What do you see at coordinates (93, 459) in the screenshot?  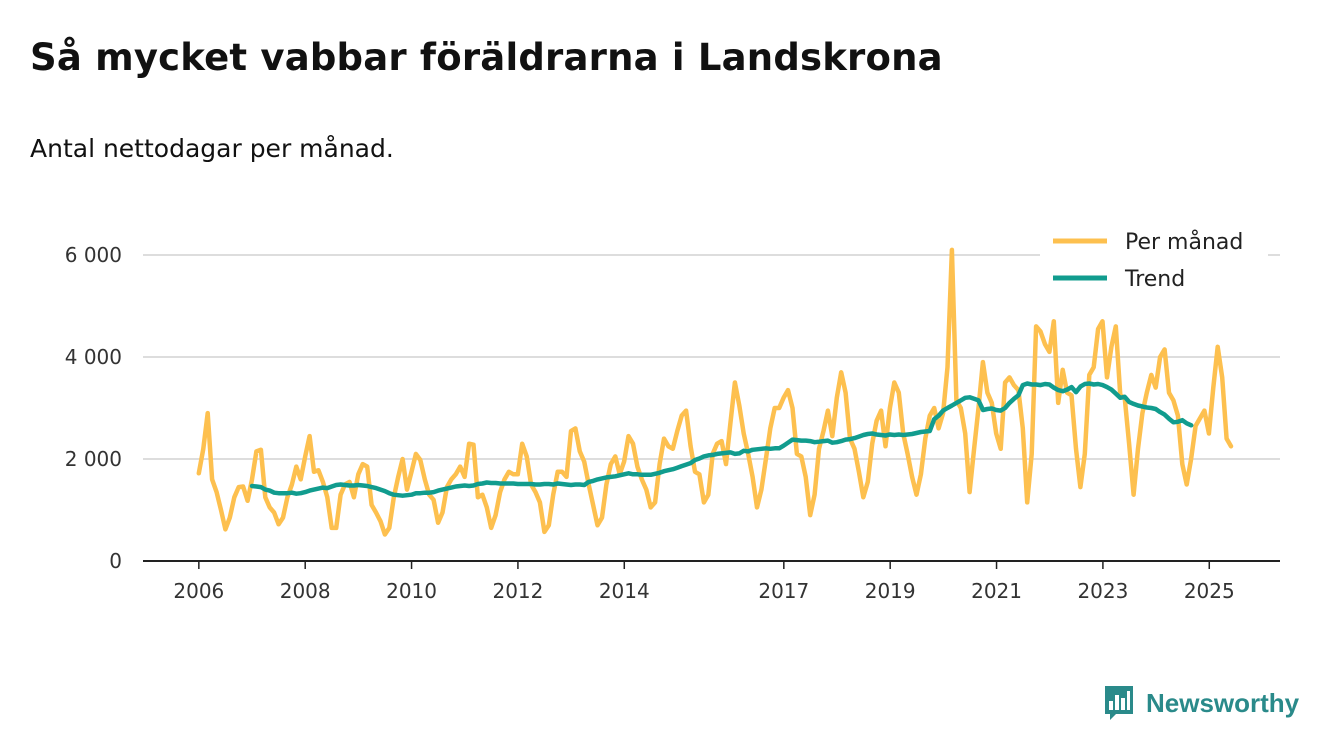 I see `y-tick-label: 2 000` at bounding box center [93, 459].